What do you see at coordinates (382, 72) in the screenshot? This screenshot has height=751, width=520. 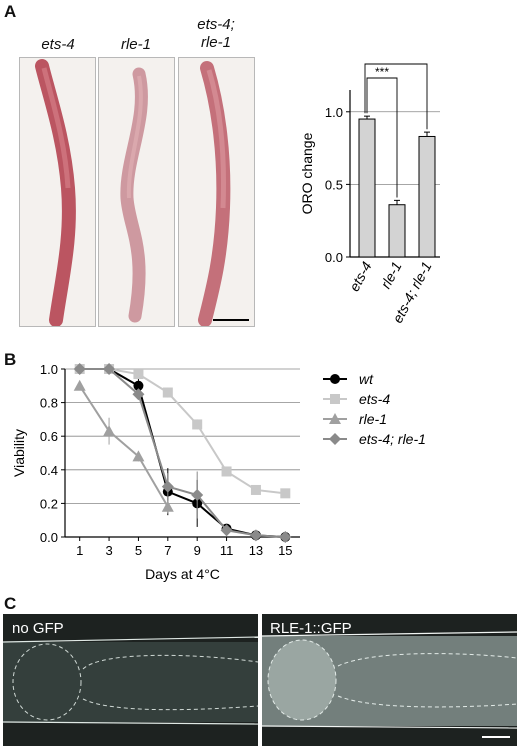 I see `significance-label: ***` at bounding box center [382, 72].